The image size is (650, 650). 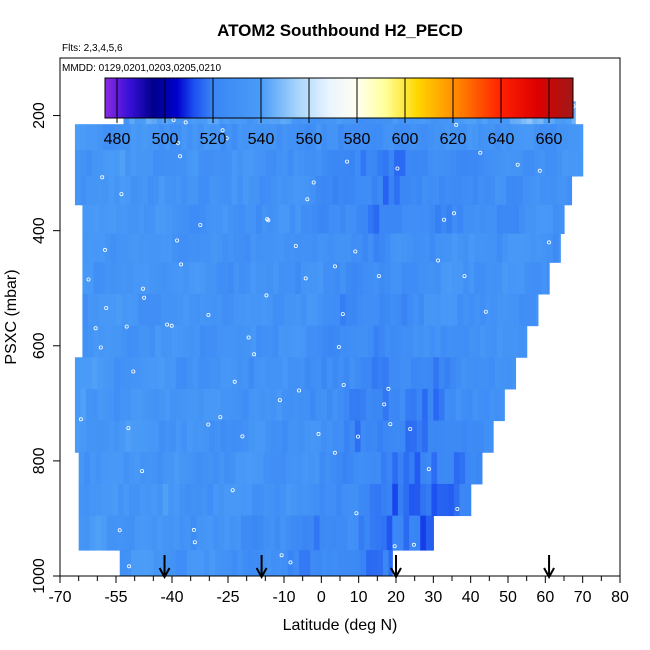 I want to click on x-tick-label: -40, so click(x=171, y=597).